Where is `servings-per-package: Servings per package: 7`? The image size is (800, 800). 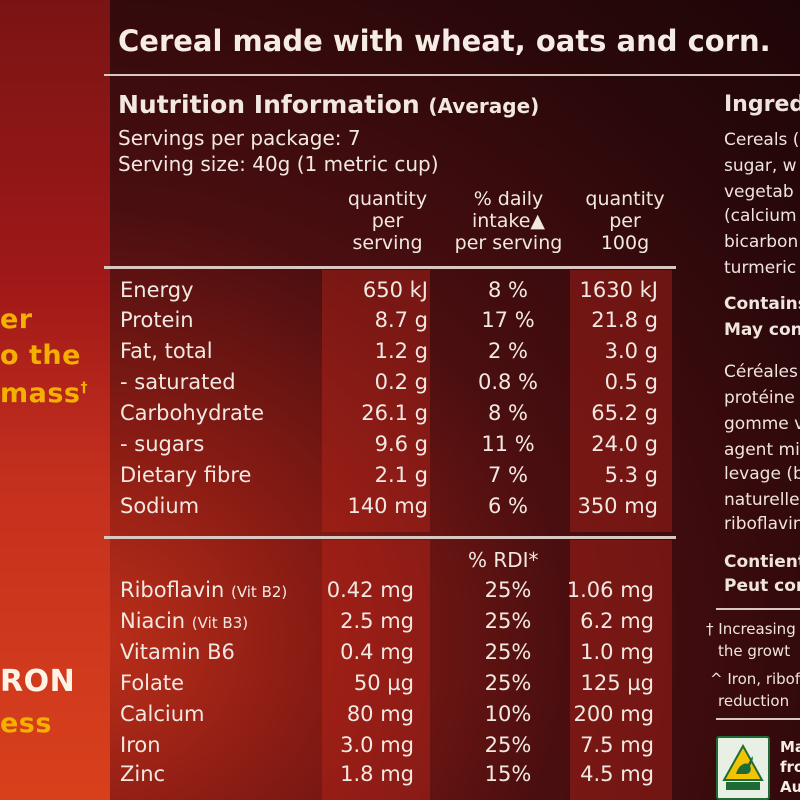 servings-per-package: Servings per package: 7 is located at coordinates (239, 138).